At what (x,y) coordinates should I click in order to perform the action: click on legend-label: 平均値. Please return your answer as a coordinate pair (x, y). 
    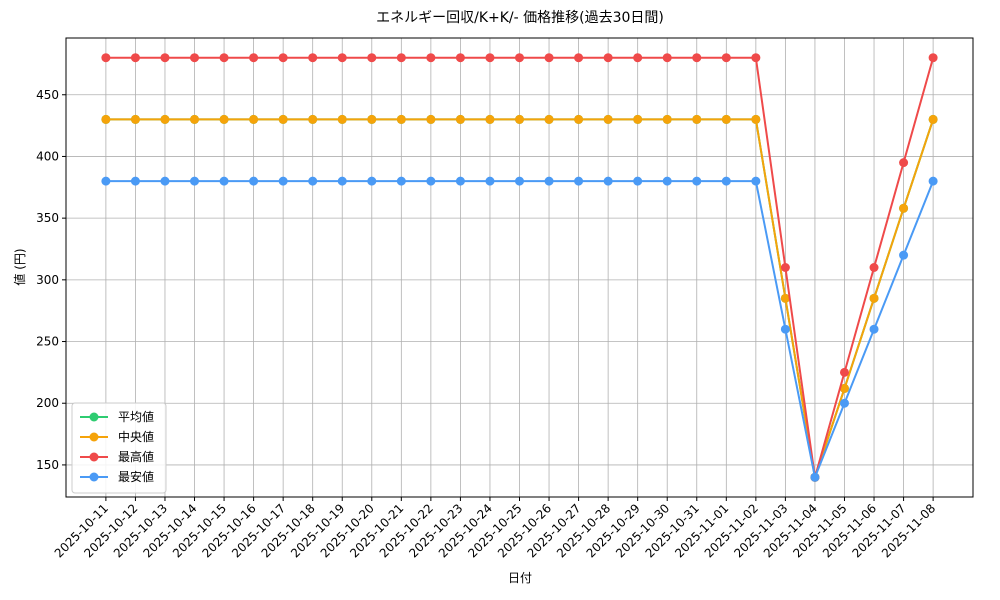
    Looking at the image, I should click on (136, 416).